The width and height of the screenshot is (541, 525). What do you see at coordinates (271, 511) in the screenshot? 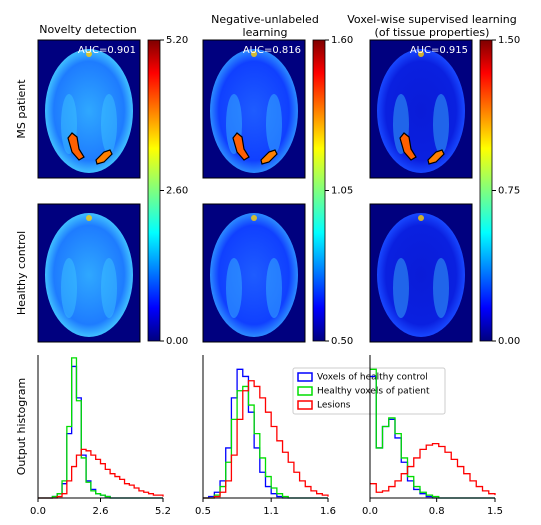
I see `x-tick-label: 1.1` at bounding box center [271, 511].